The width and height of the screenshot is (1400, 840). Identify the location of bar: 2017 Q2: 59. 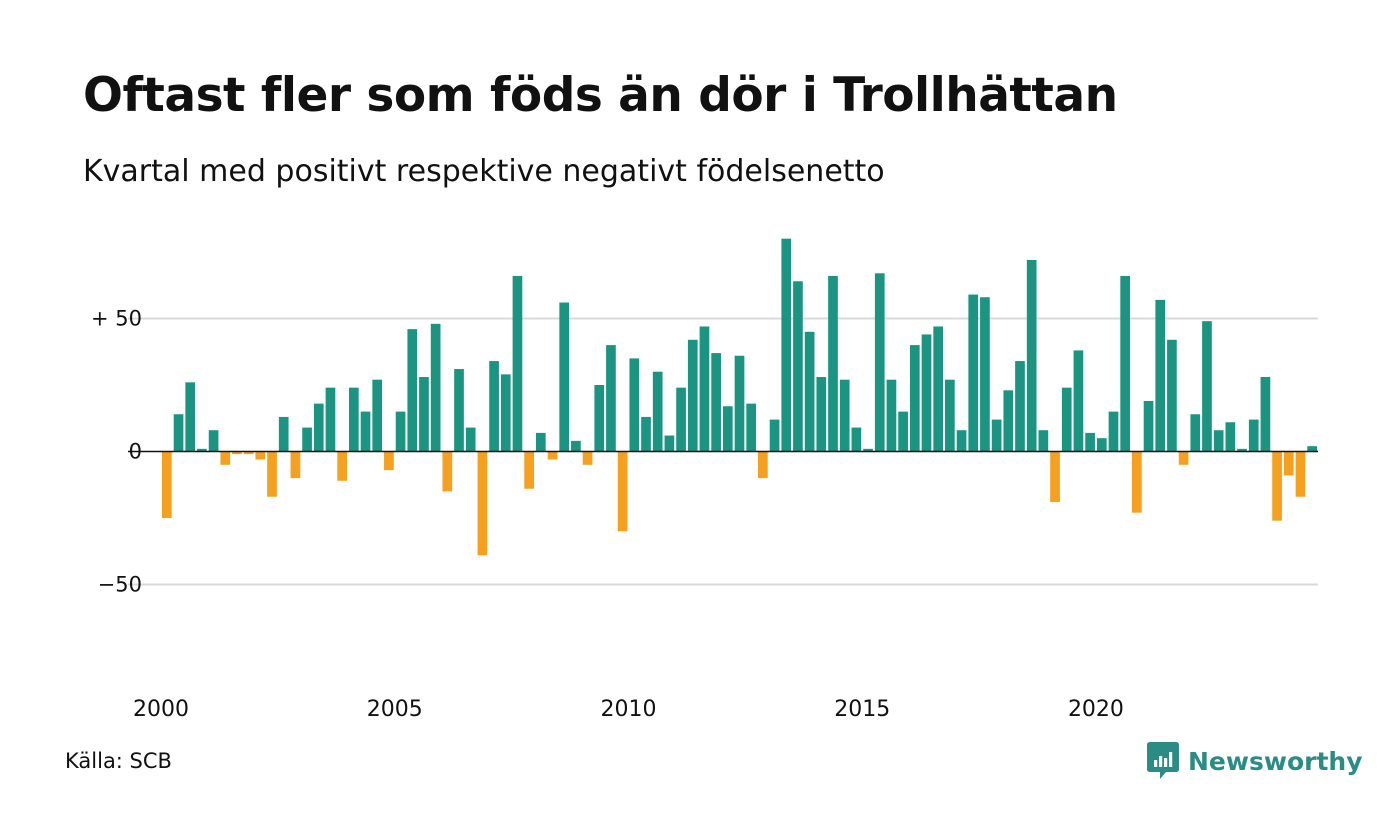
(973, 373).